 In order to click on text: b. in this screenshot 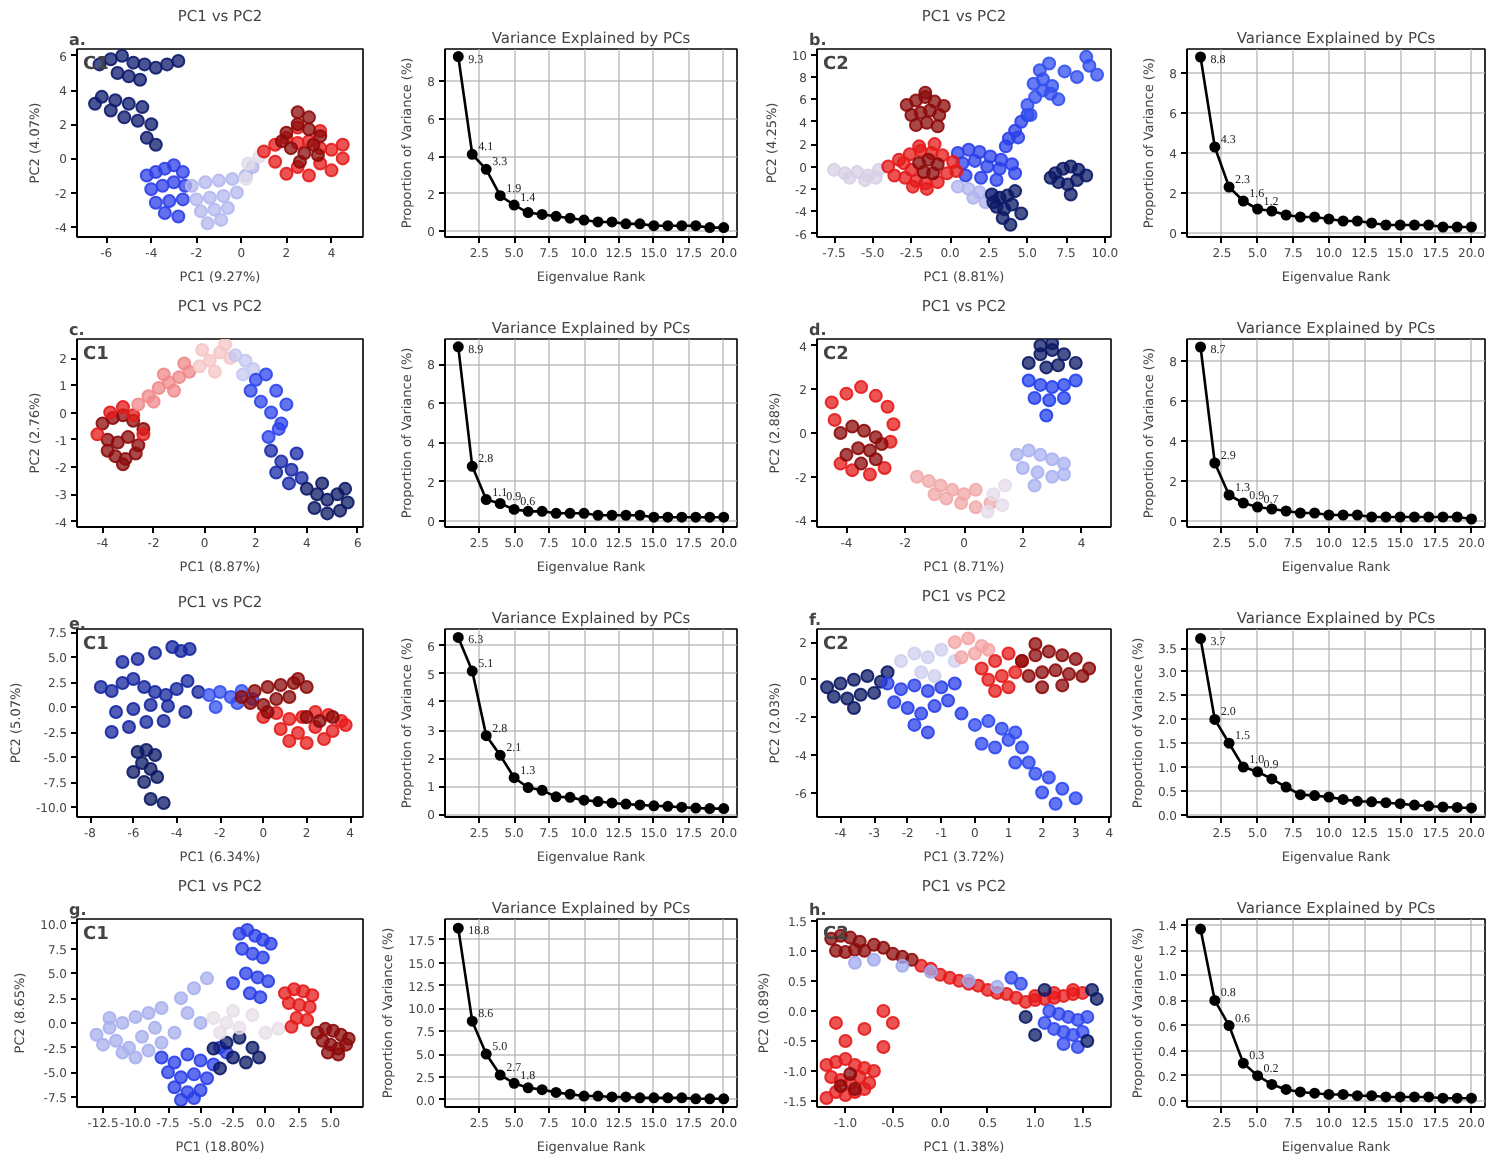, I will do `click(818, 40)`.